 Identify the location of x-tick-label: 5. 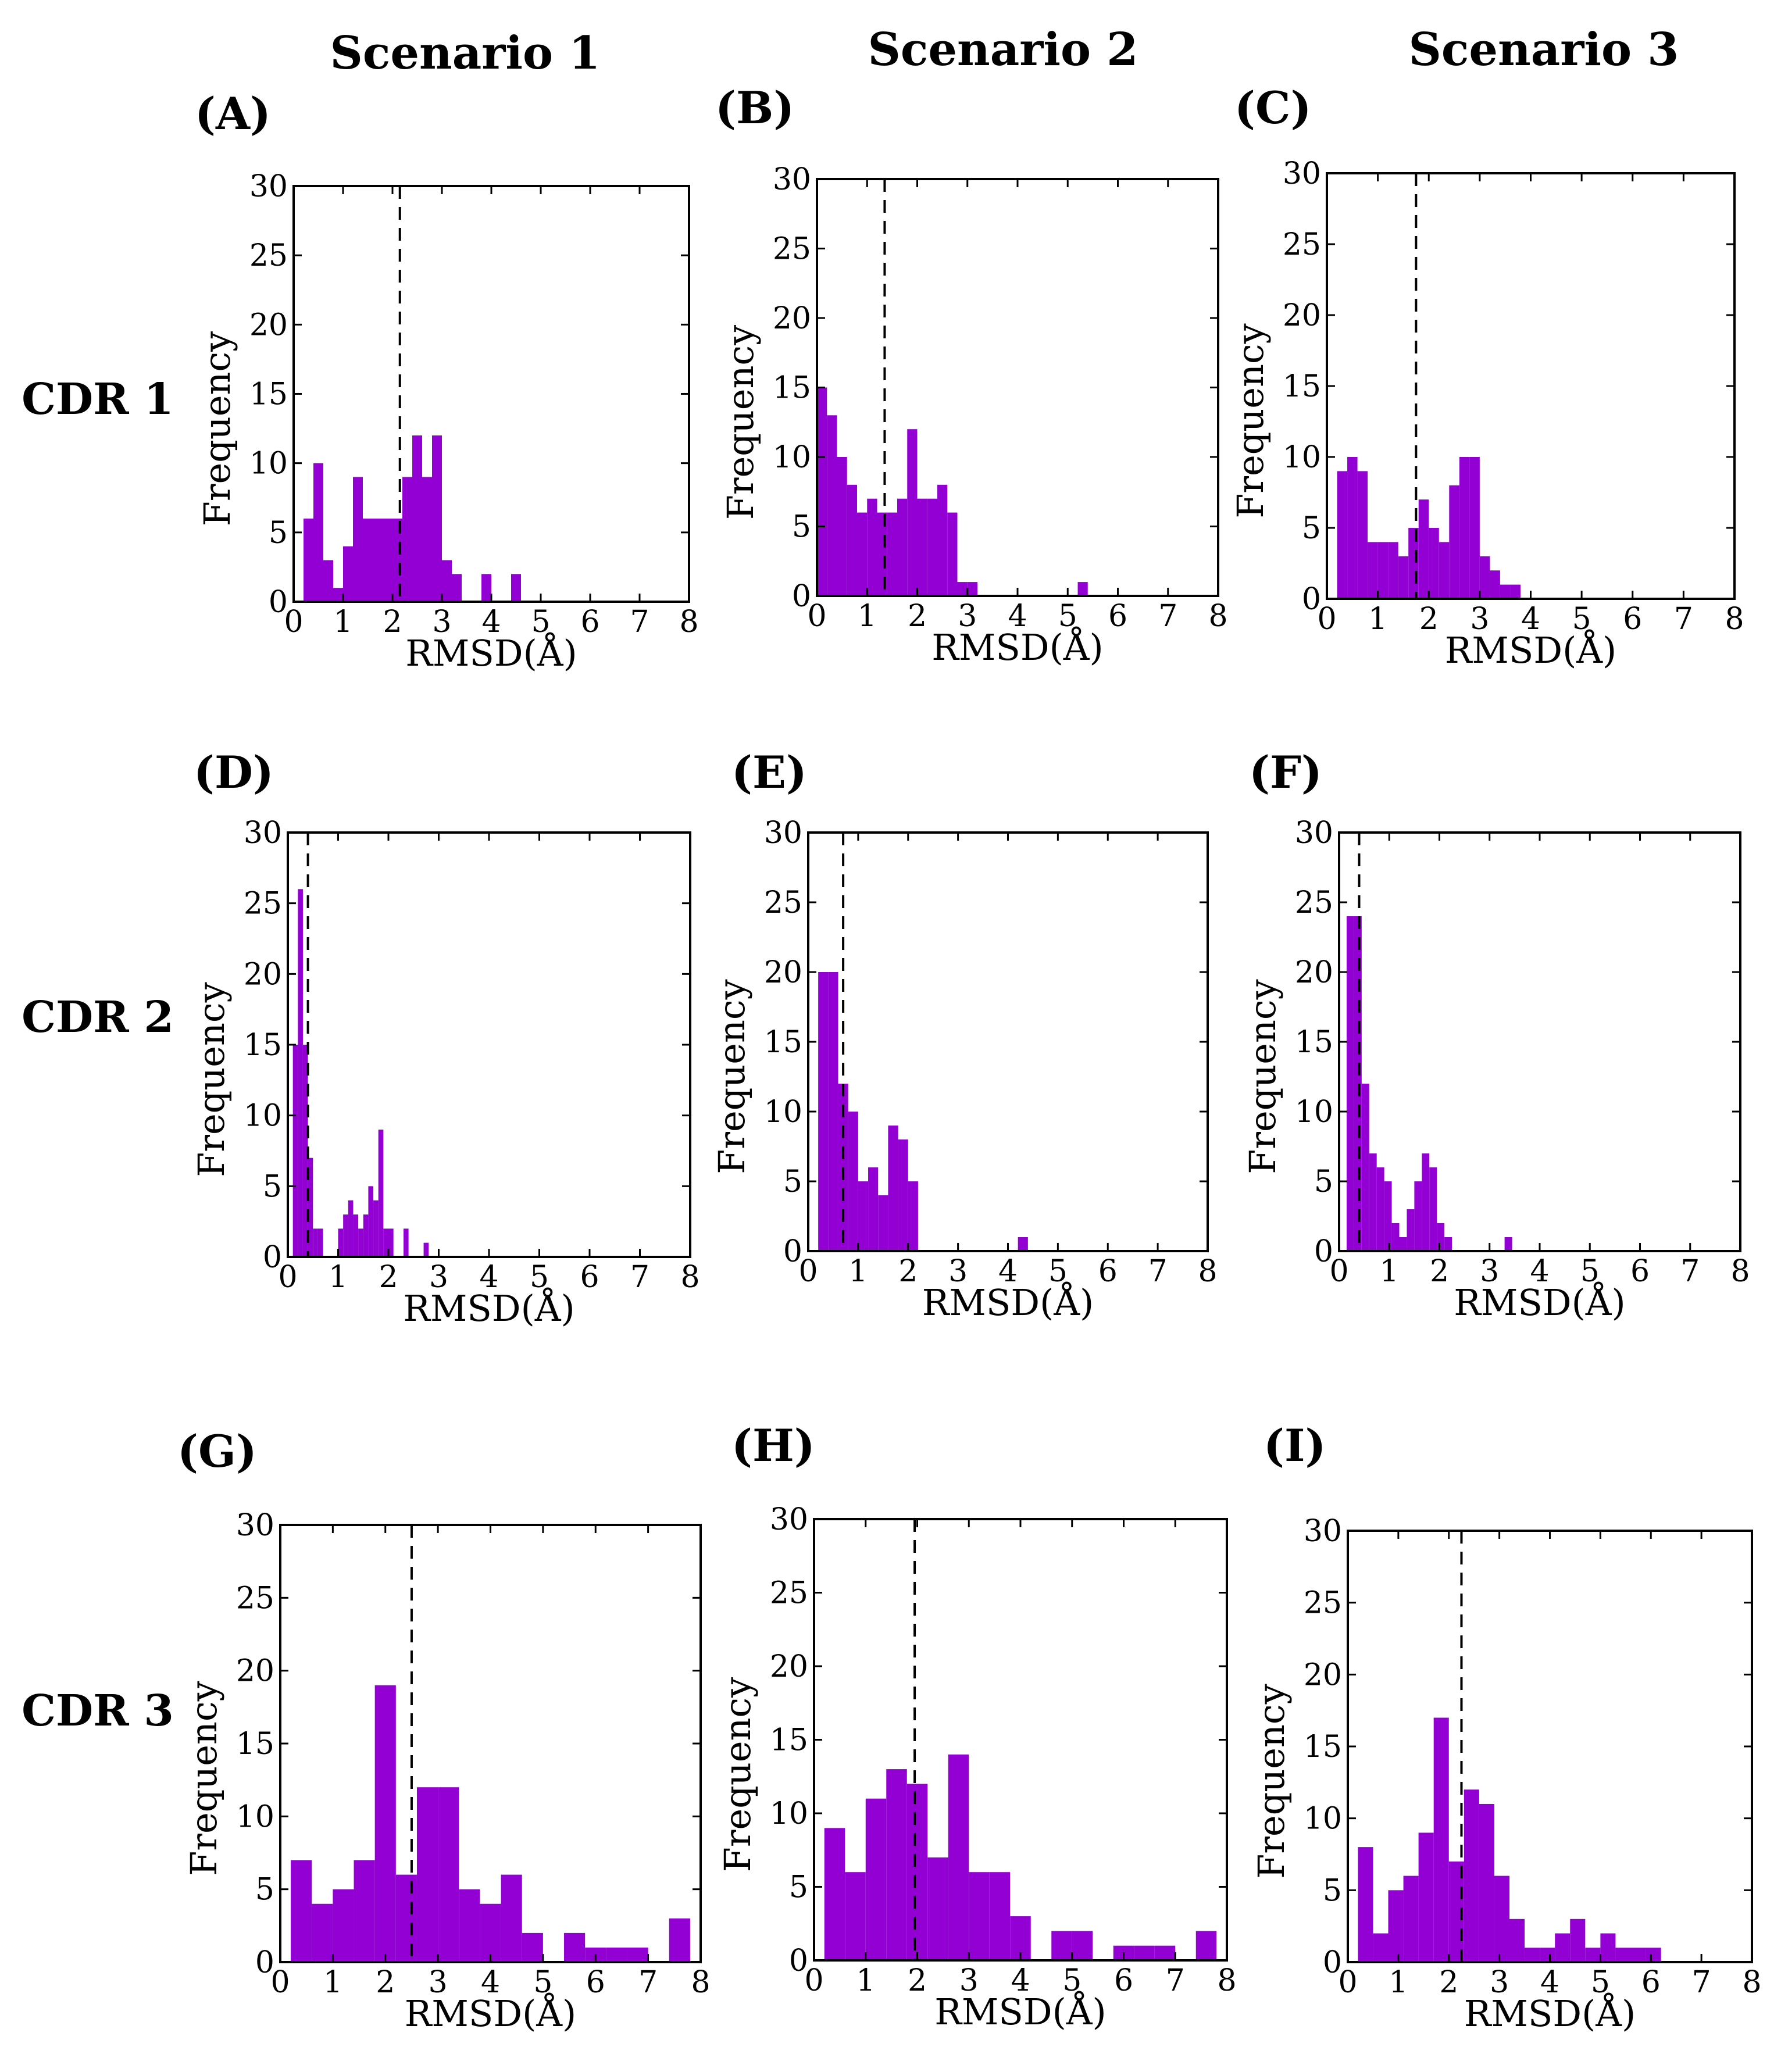
(542, 1983).